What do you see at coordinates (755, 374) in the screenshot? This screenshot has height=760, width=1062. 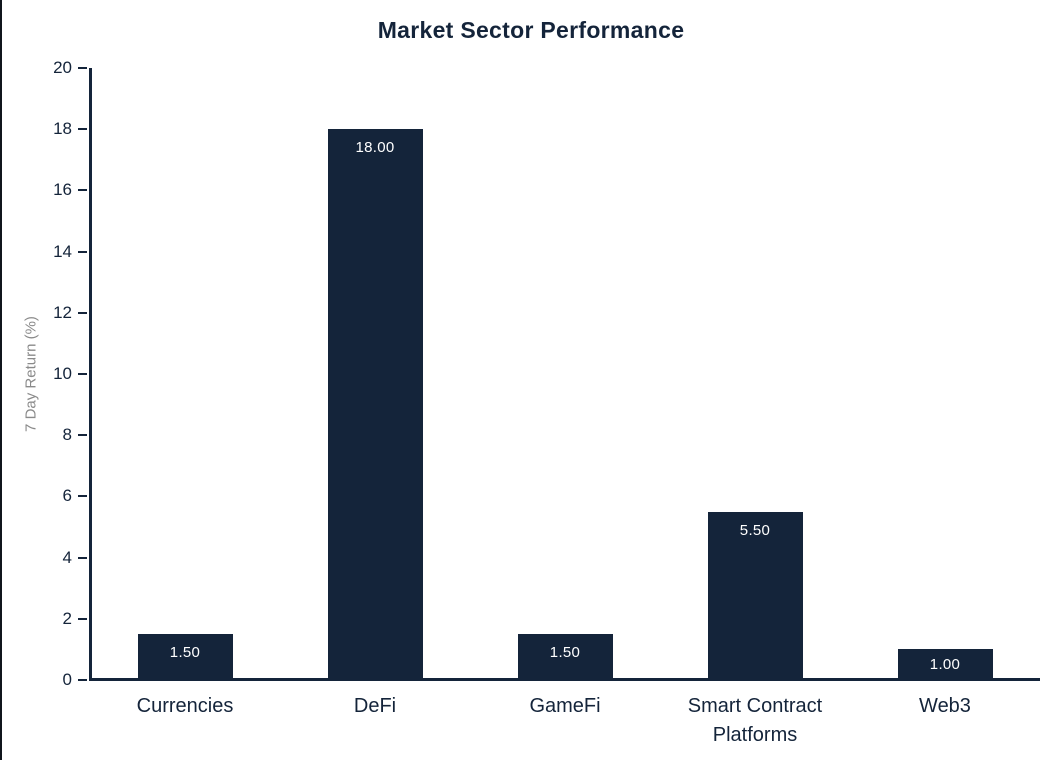 I see `bar-slot: 5.50` at bounding box center [755, 374].